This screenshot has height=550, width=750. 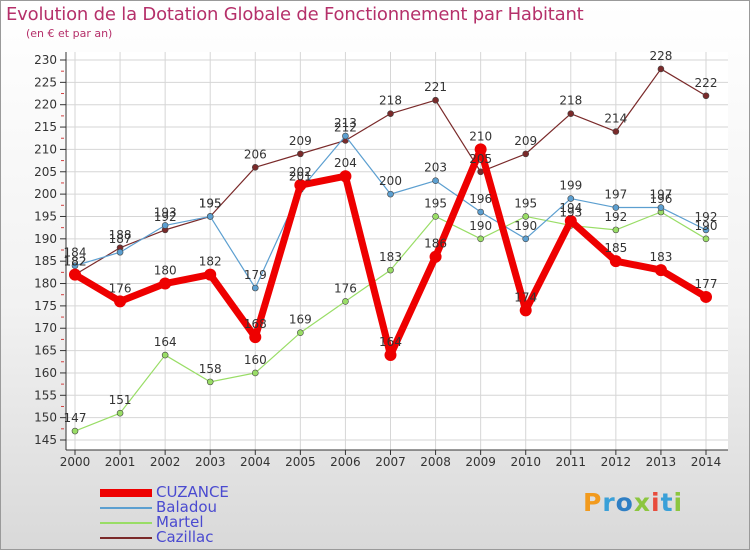 What do you see at coordinates (480, 159) in the screenshot?
I see `data-label-cazillac: 205` at bounding box center [480, 159].